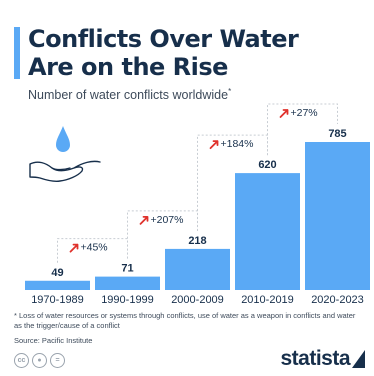  What do you see at coordinates (57, 360) in the screenshot?
I see `nd-icon: =` at bounding box center [57, 360].